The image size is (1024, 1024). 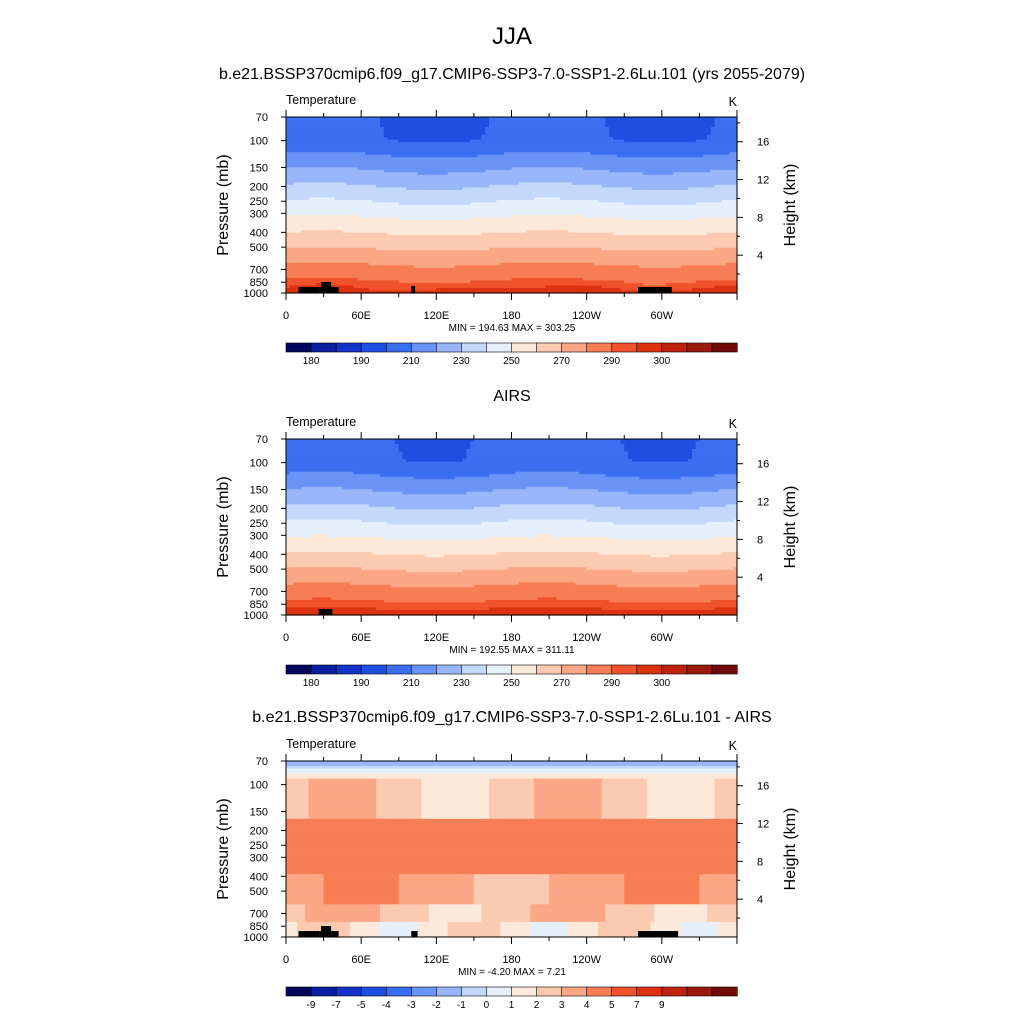 I want to click on height-tick-label: 8, so click(x=760, y=218).